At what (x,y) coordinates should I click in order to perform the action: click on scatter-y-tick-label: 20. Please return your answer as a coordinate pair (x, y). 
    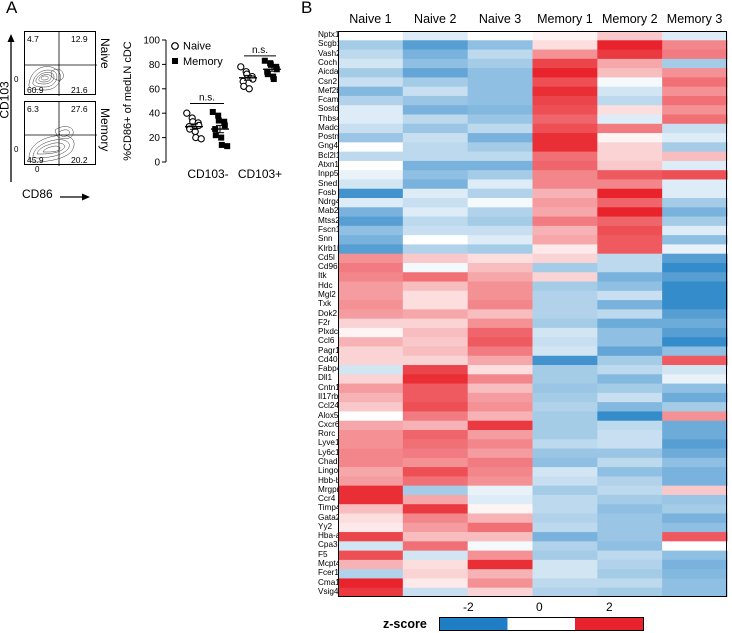
    Looking at the image, I should click on (155, 138).